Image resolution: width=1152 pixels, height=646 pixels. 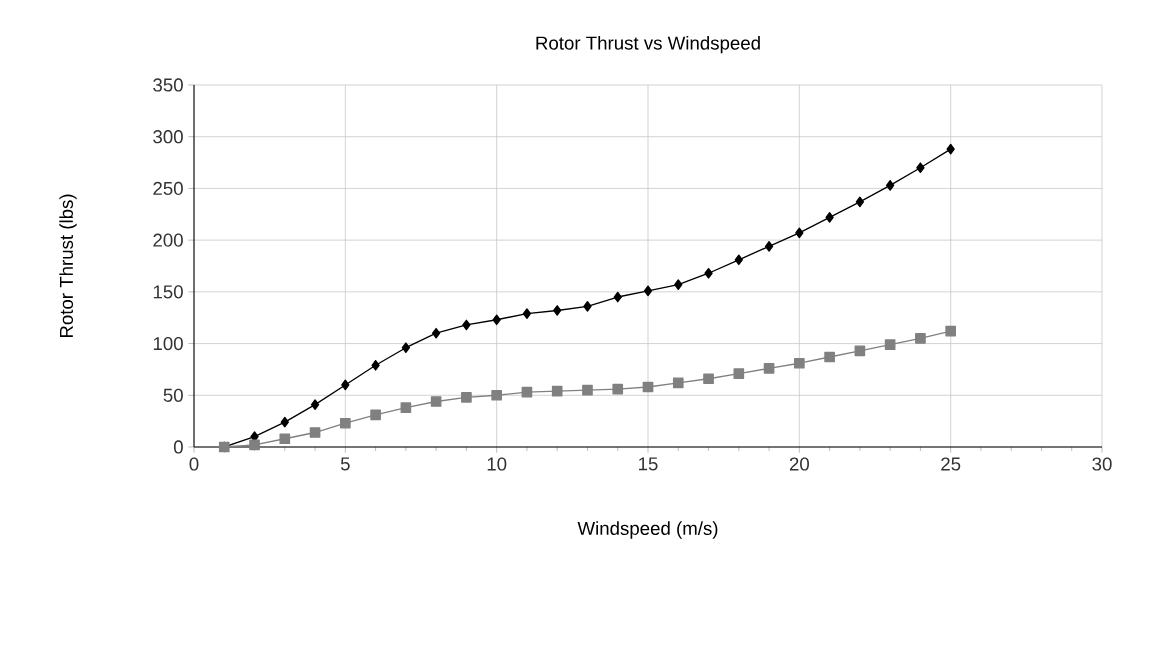 I want to click on y-tick-label: 350, so click(x=168, y=85).